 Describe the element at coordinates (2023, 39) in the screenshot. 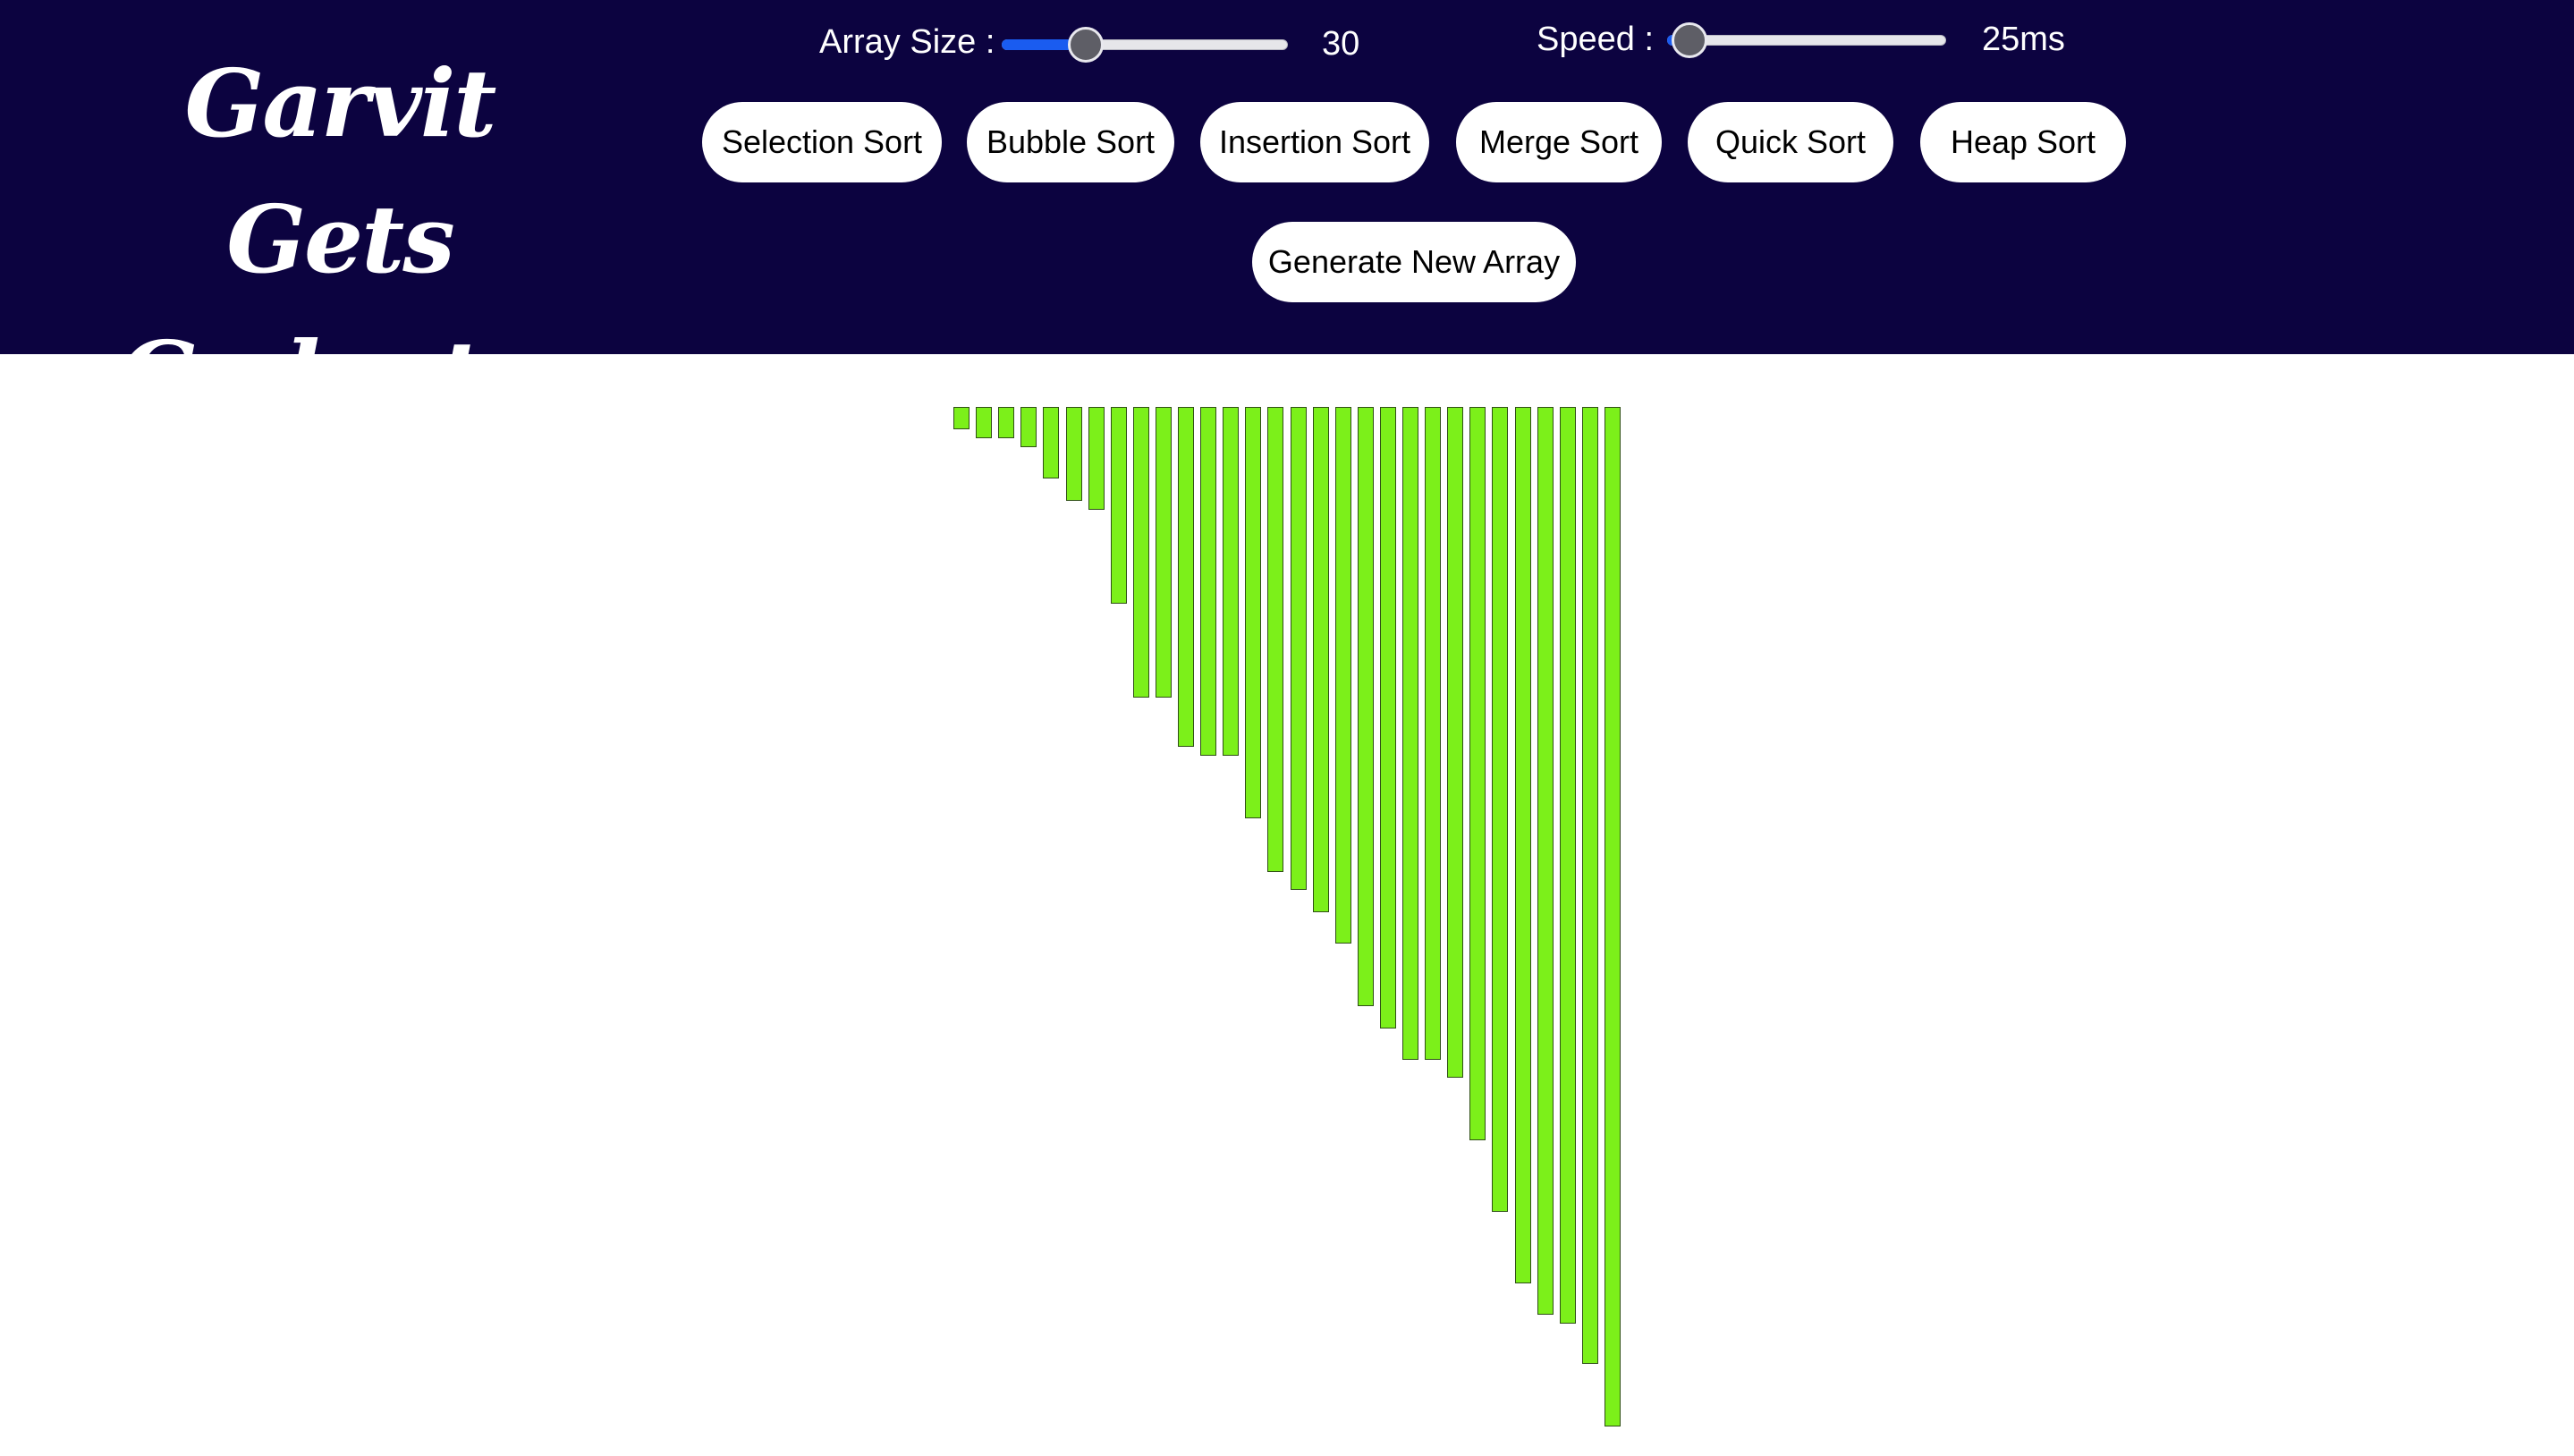

I see `speed-value: 25ms` at that location.